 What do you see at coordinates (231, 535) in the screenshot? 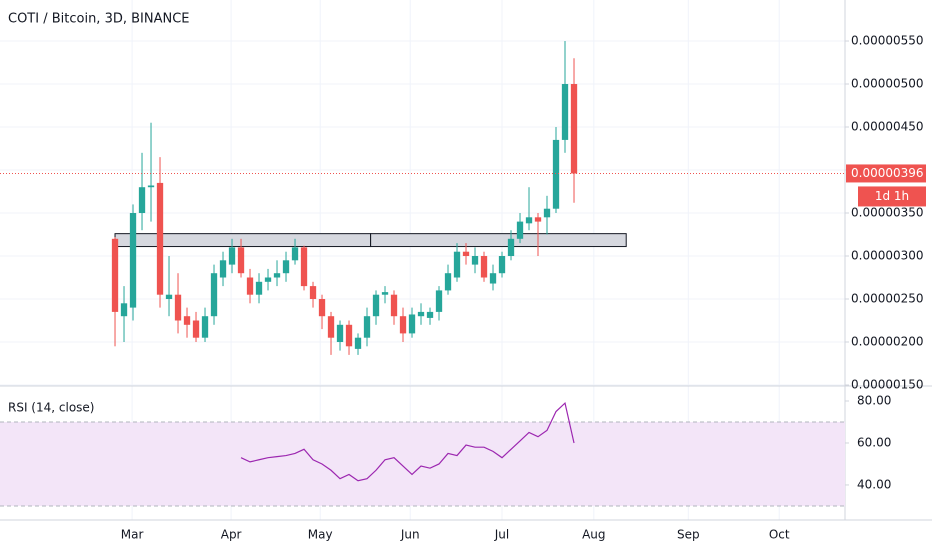
I see `x-tick-label: Apr` at bounding box center [231, 535].